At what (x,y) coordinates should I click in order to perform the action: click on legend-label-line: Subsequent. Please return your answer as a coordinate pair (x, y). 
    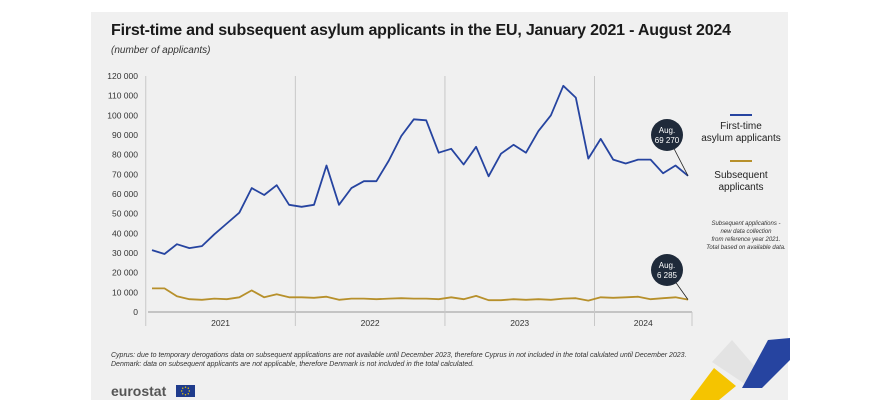
    Looking at the image, I should click on (741, 175).